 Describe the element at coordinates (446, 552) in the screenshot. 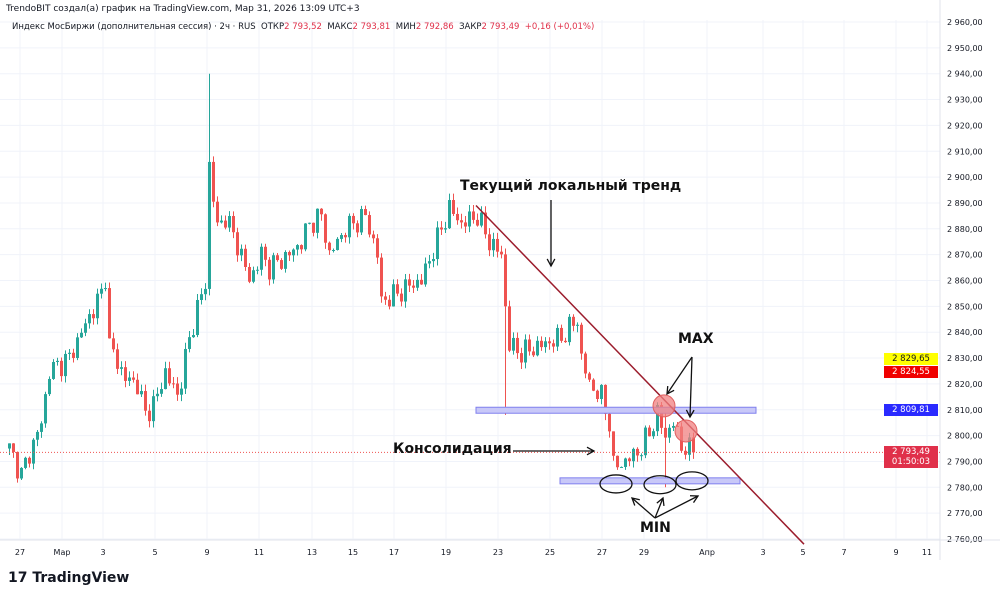

I see `x-tick-label: 19` at that location.